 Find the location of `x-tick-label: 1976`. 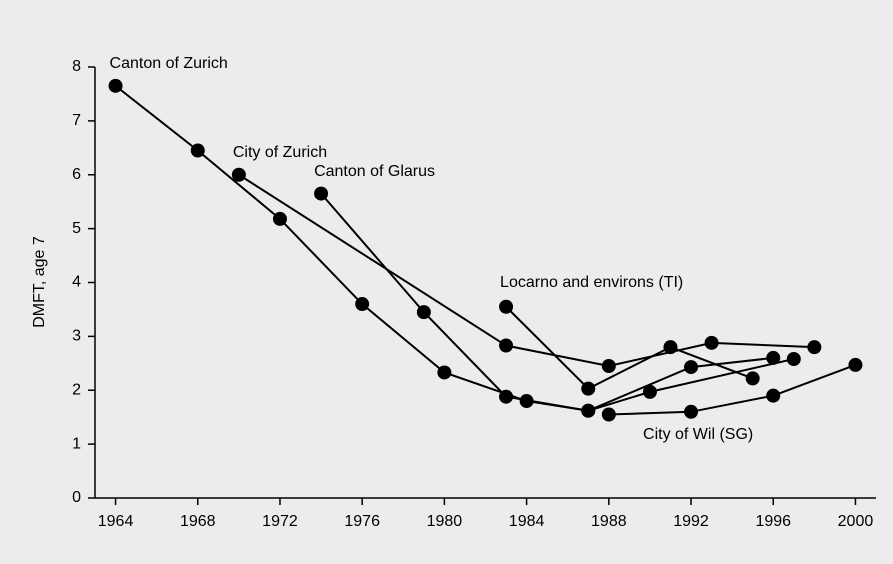

x-tick-label: 1976 is located at coordinates (362, 521).